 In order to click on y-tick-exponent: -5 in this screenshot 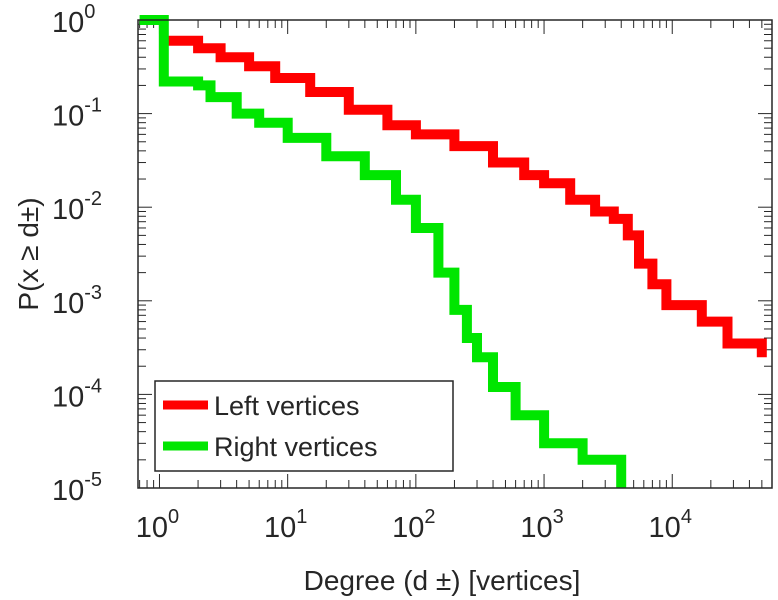, I will do `click(93, 480)`.